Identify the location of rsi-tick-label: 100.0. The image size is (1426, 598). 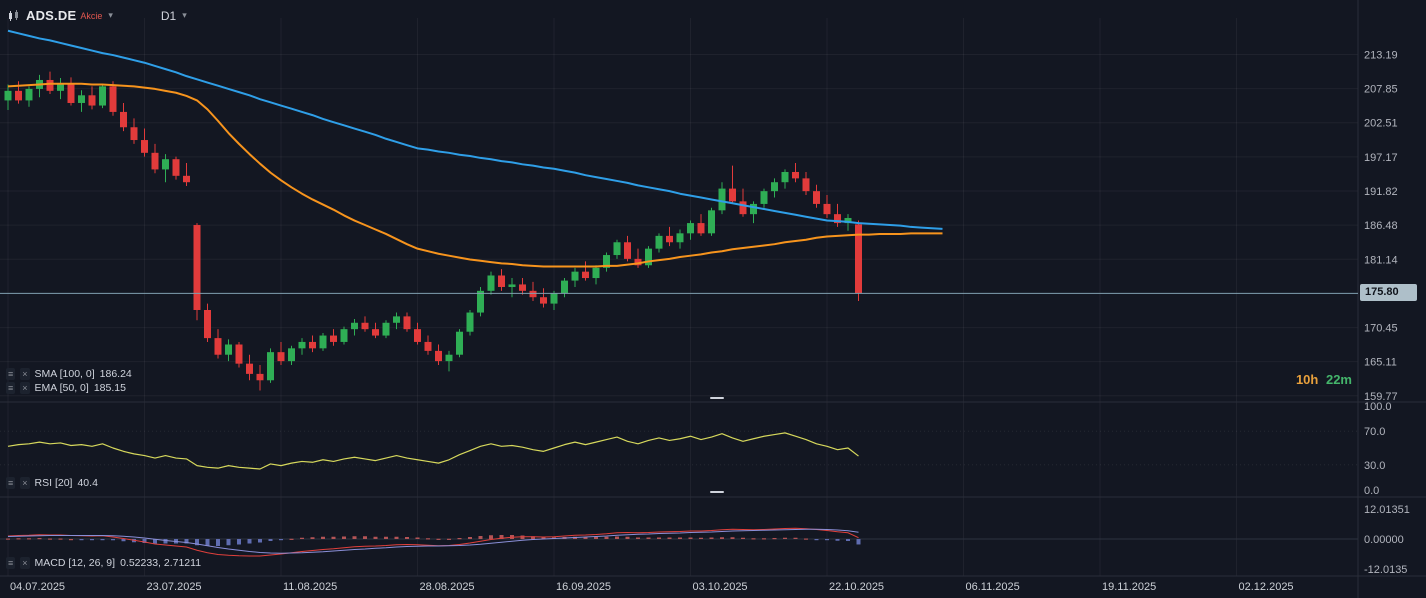
(1378, 407).